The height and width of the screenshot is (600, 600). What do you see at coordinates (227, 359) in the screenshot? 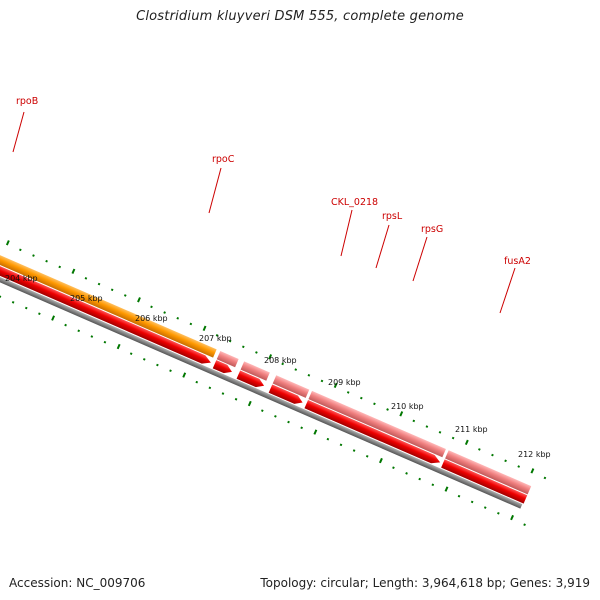
I see `gene-CKL_0218-outer` at bounding box center [227, 359].